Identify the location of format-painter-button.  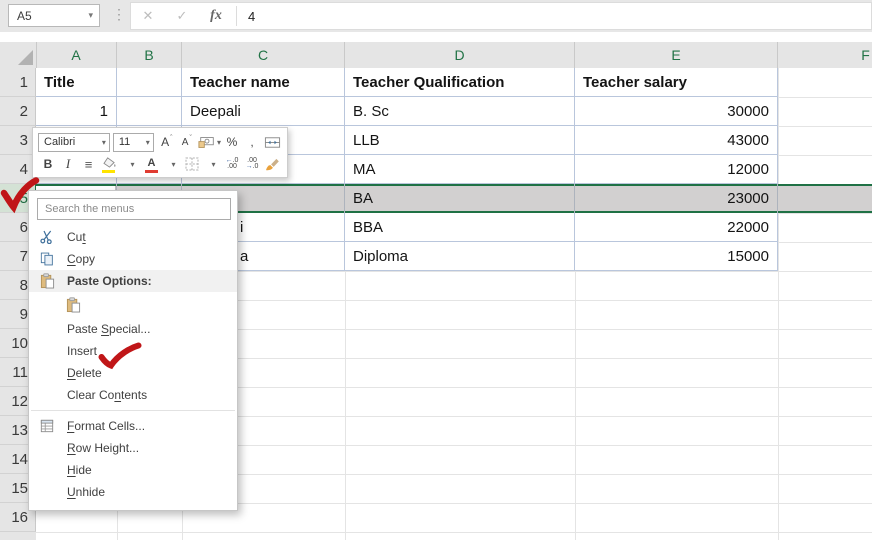
(272, 164).